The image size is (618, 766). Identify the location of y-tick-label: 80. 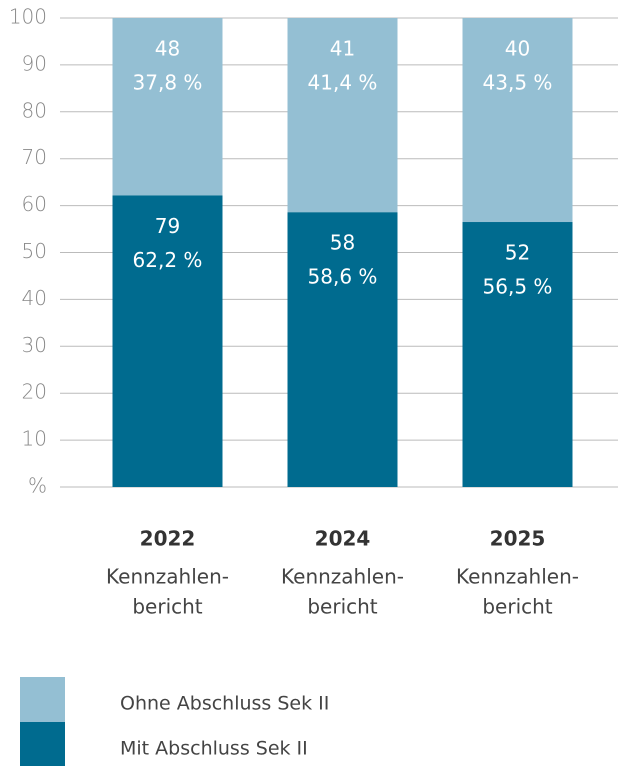
(34, 110).